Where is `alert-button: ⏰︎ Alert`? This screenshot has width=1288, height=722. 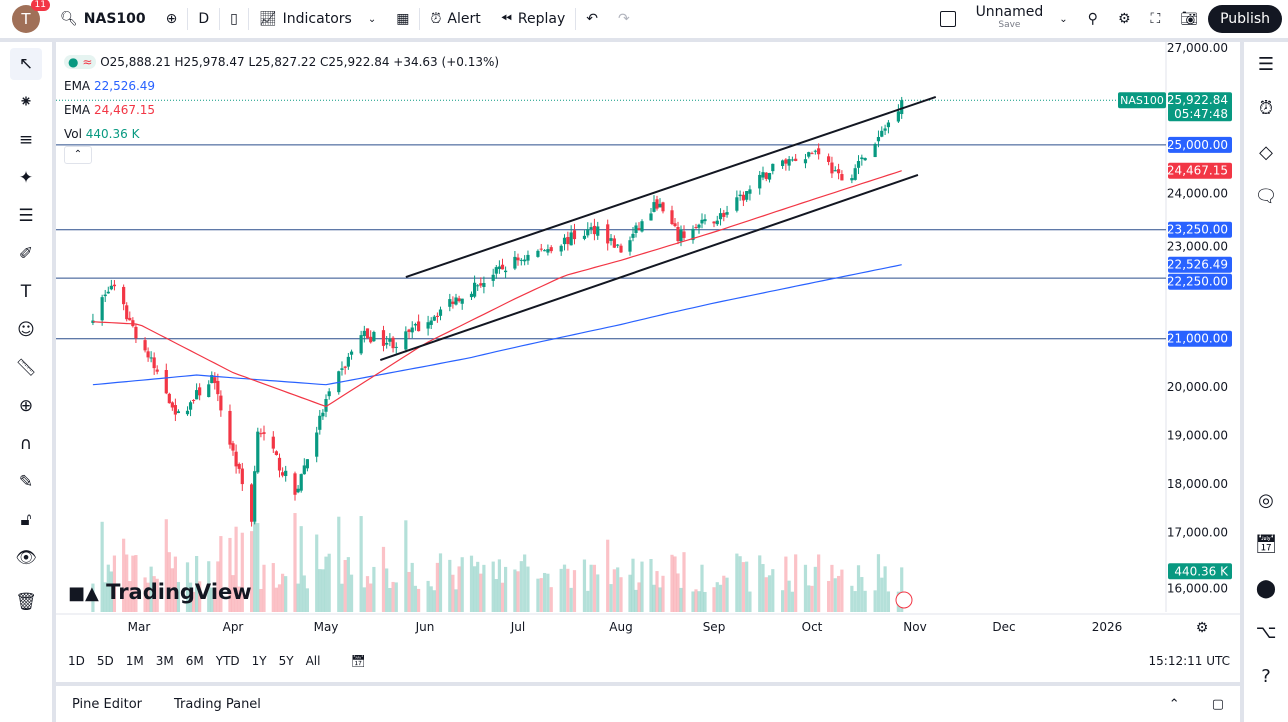
alert-button: ⏰︎ Alert is located at coordinates (455, 19).